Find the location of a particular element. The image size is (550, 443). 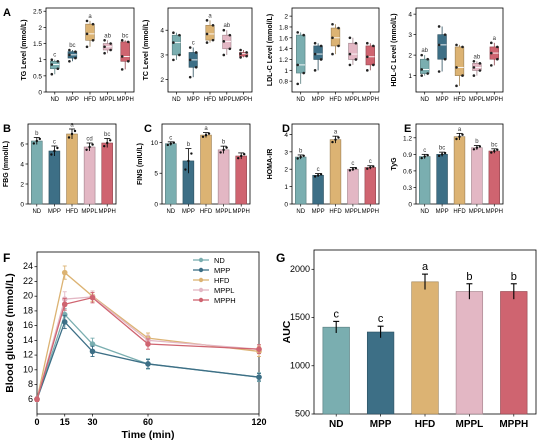

x-tick-label: MPPH is located at coordinates (494, 100).